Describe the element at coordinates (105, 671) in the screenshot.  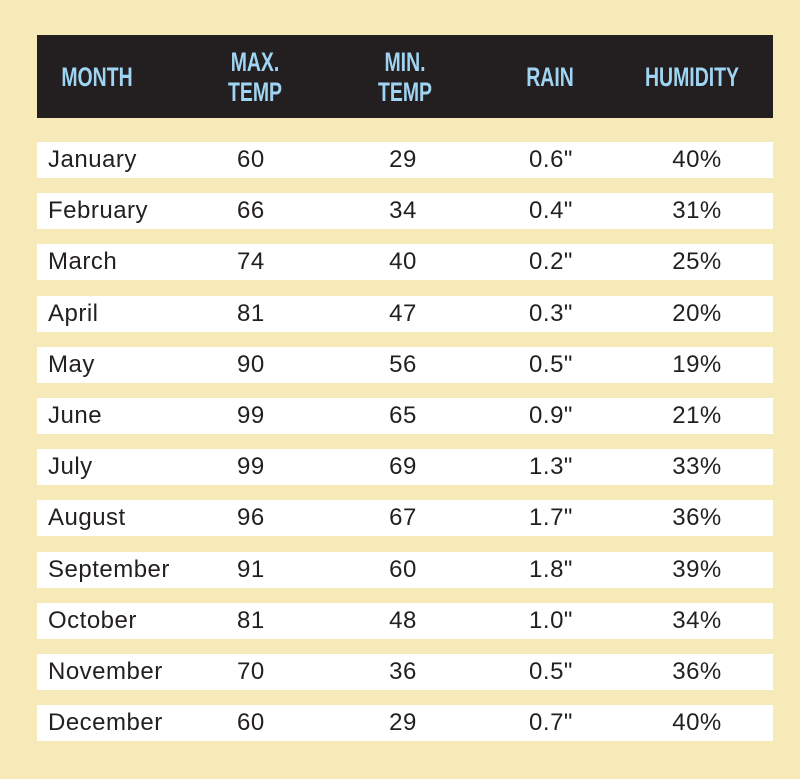
I see `month-cell: November` at that location.